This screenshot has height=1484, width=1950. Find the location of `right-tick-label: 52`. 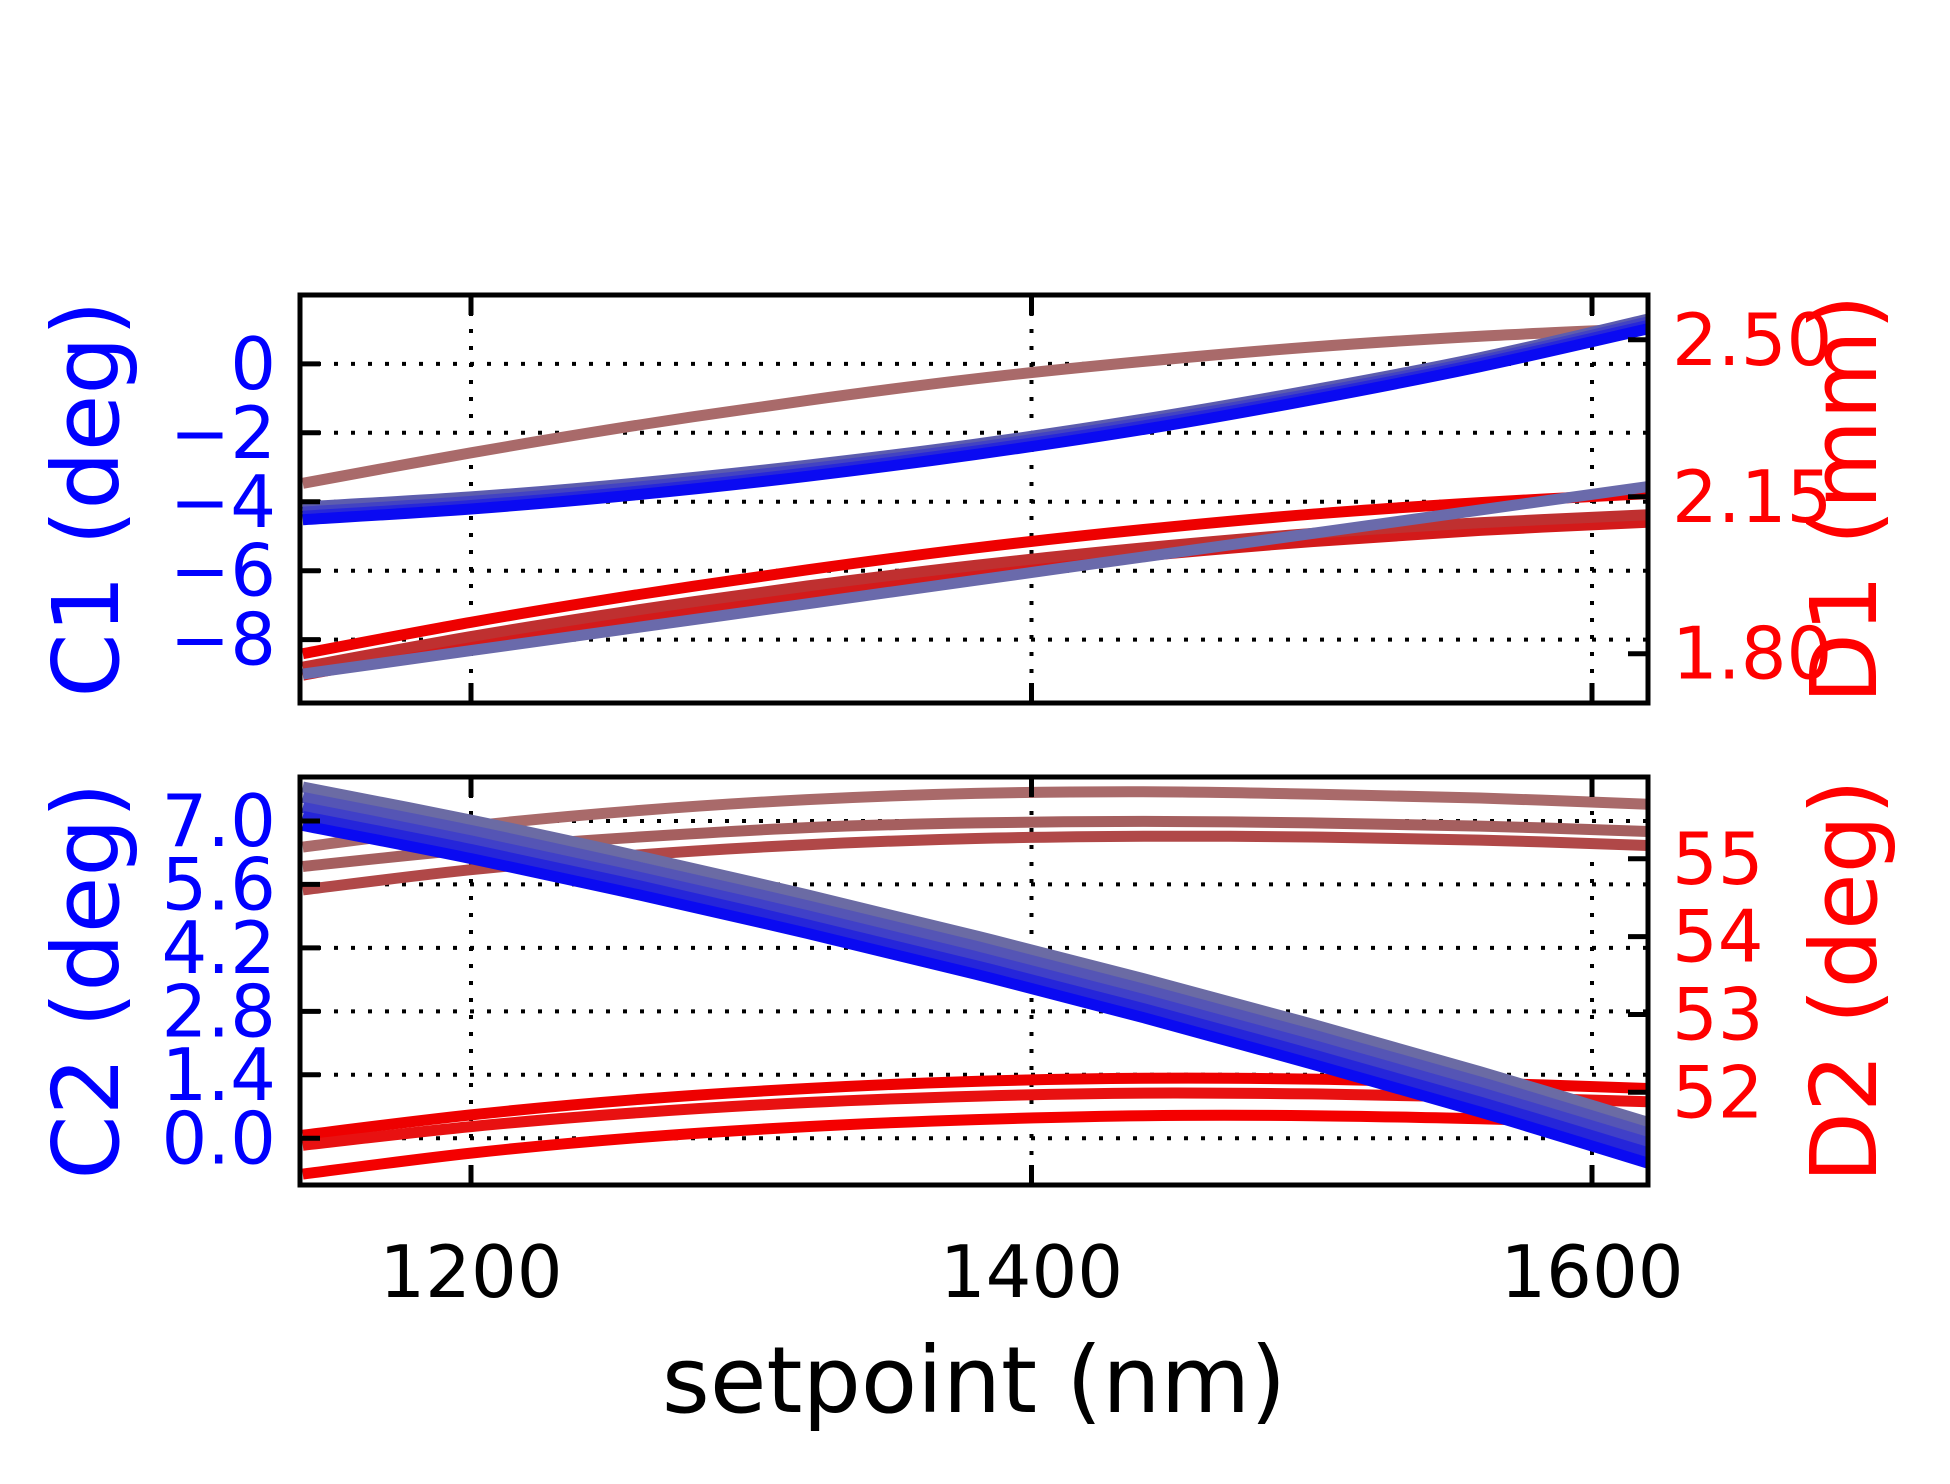

right-tick-label: 52 is located at coordinates (1718, 1092).